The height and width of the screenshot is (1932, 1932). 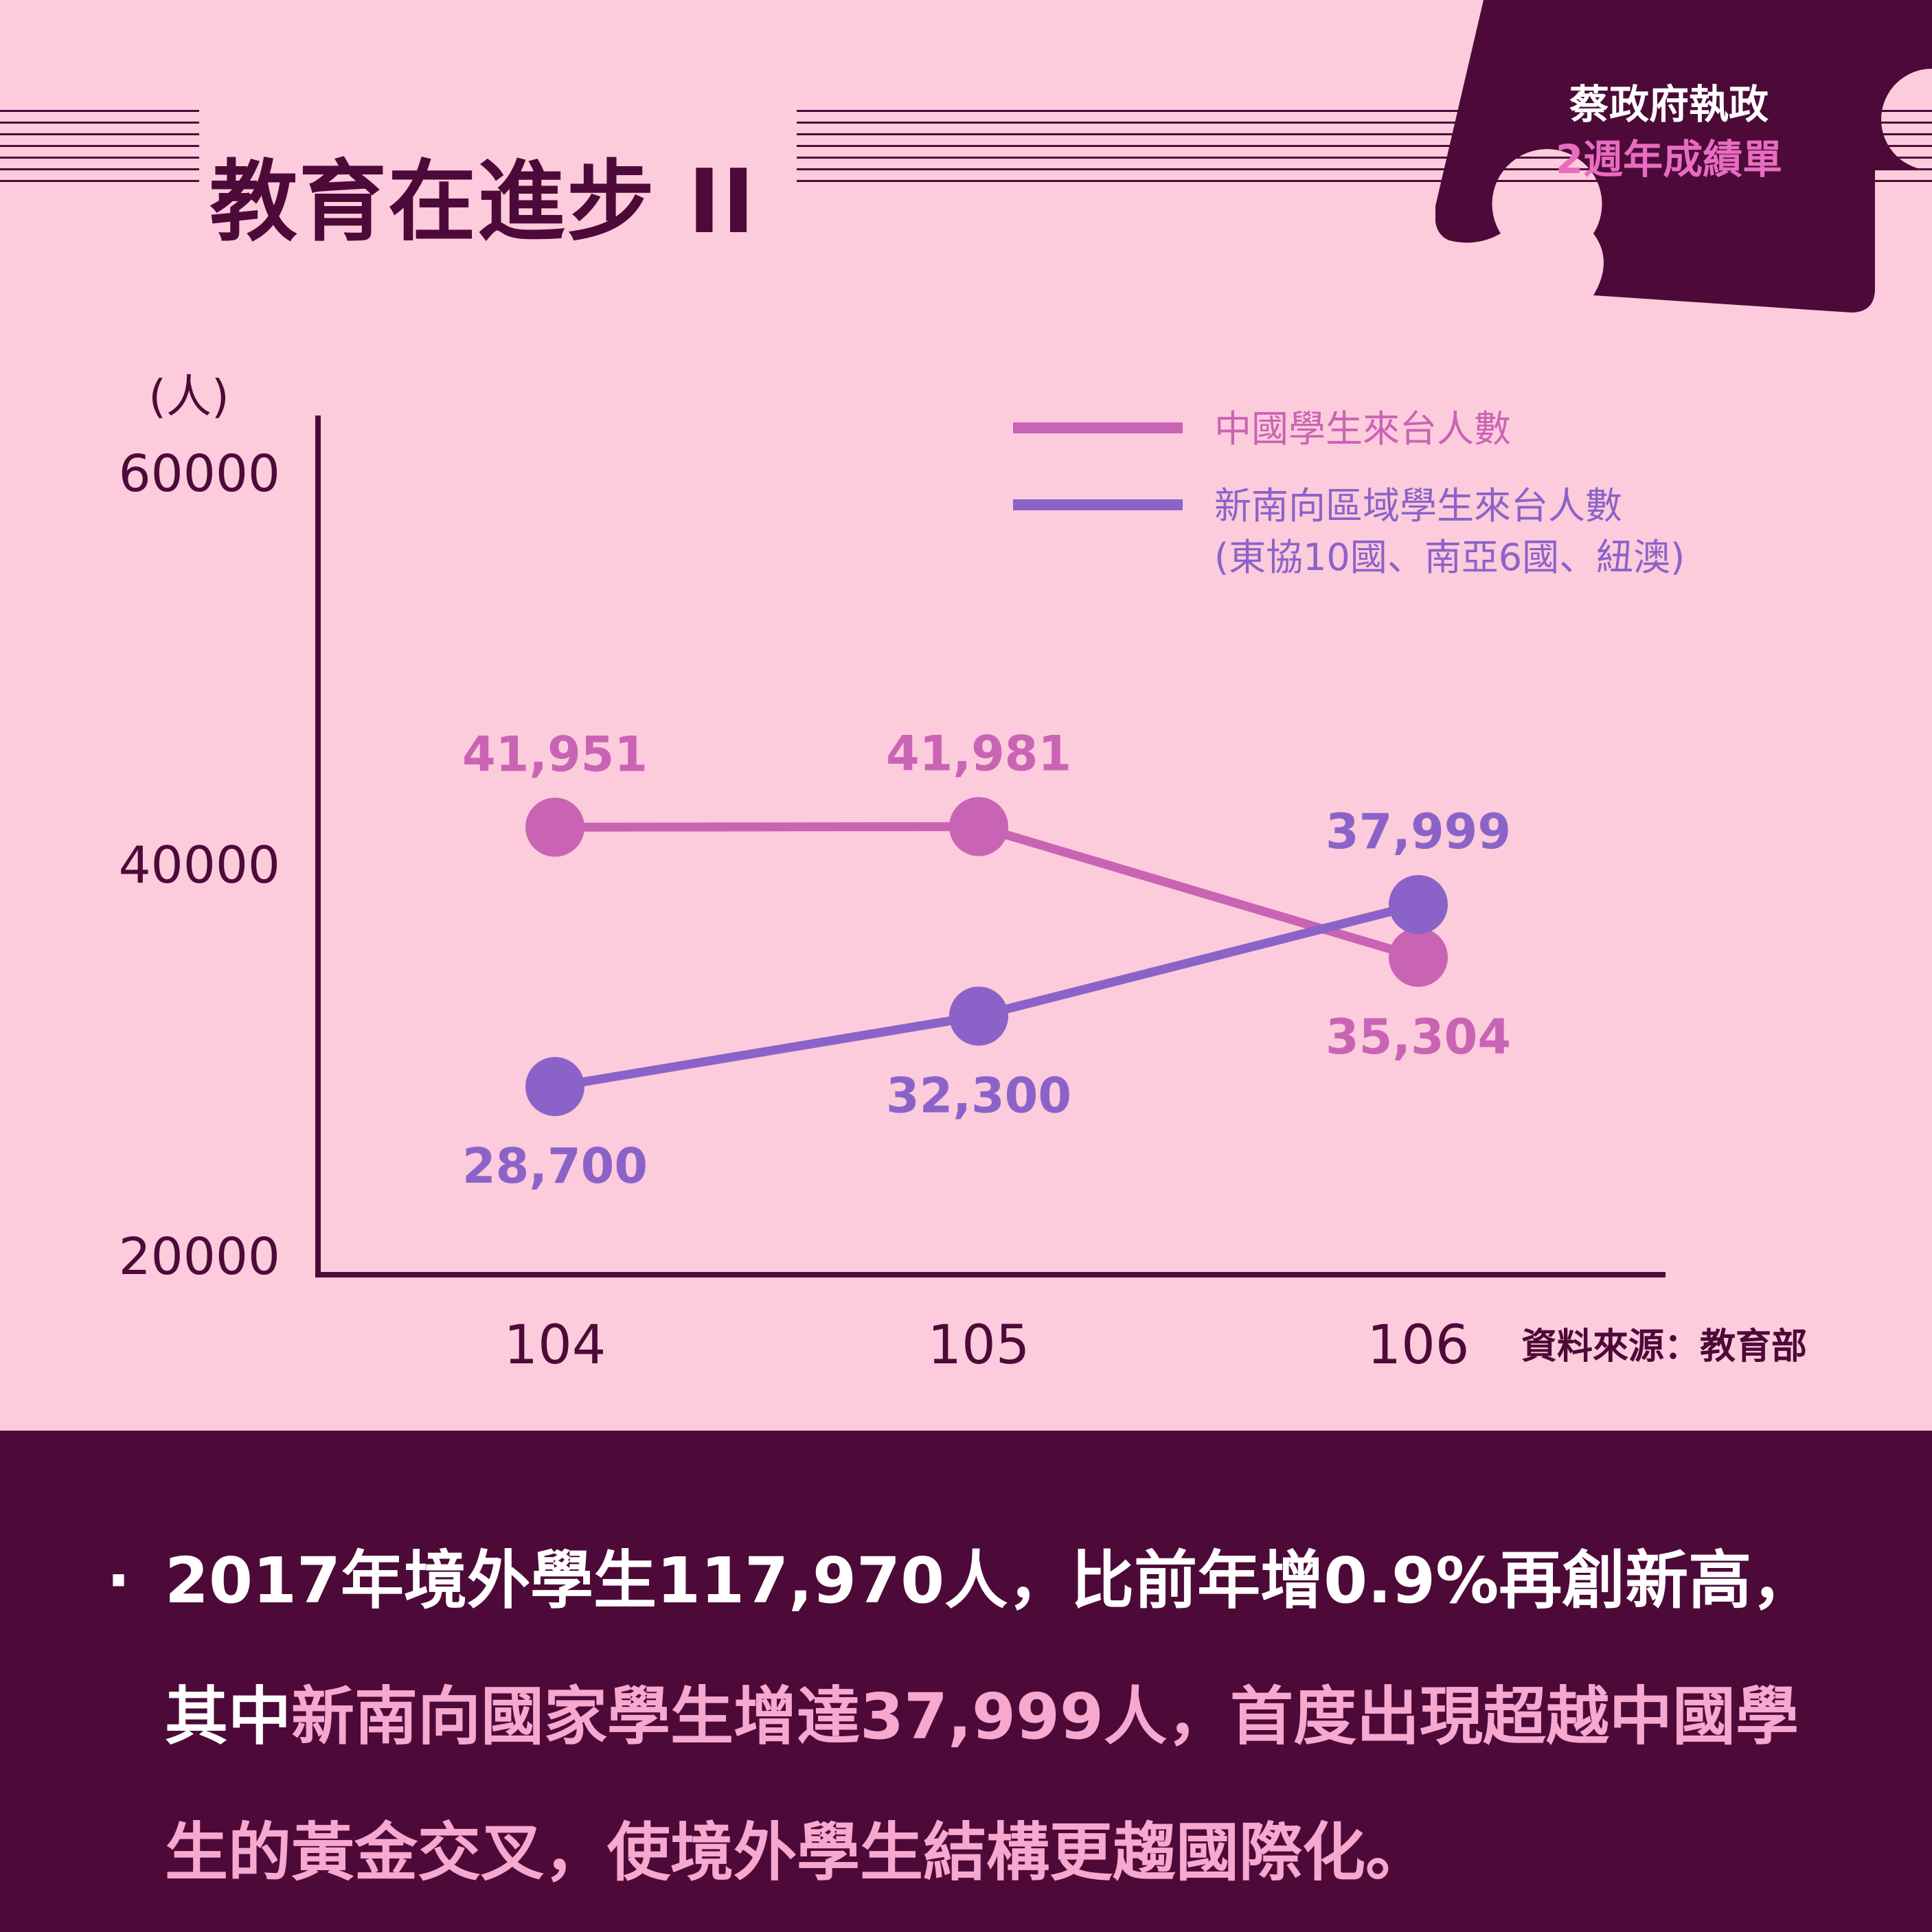 What do you see at coordinates (1364, 151) in the screenshot?
I see `title-stripes-right` at bounding box center [1364, 151].